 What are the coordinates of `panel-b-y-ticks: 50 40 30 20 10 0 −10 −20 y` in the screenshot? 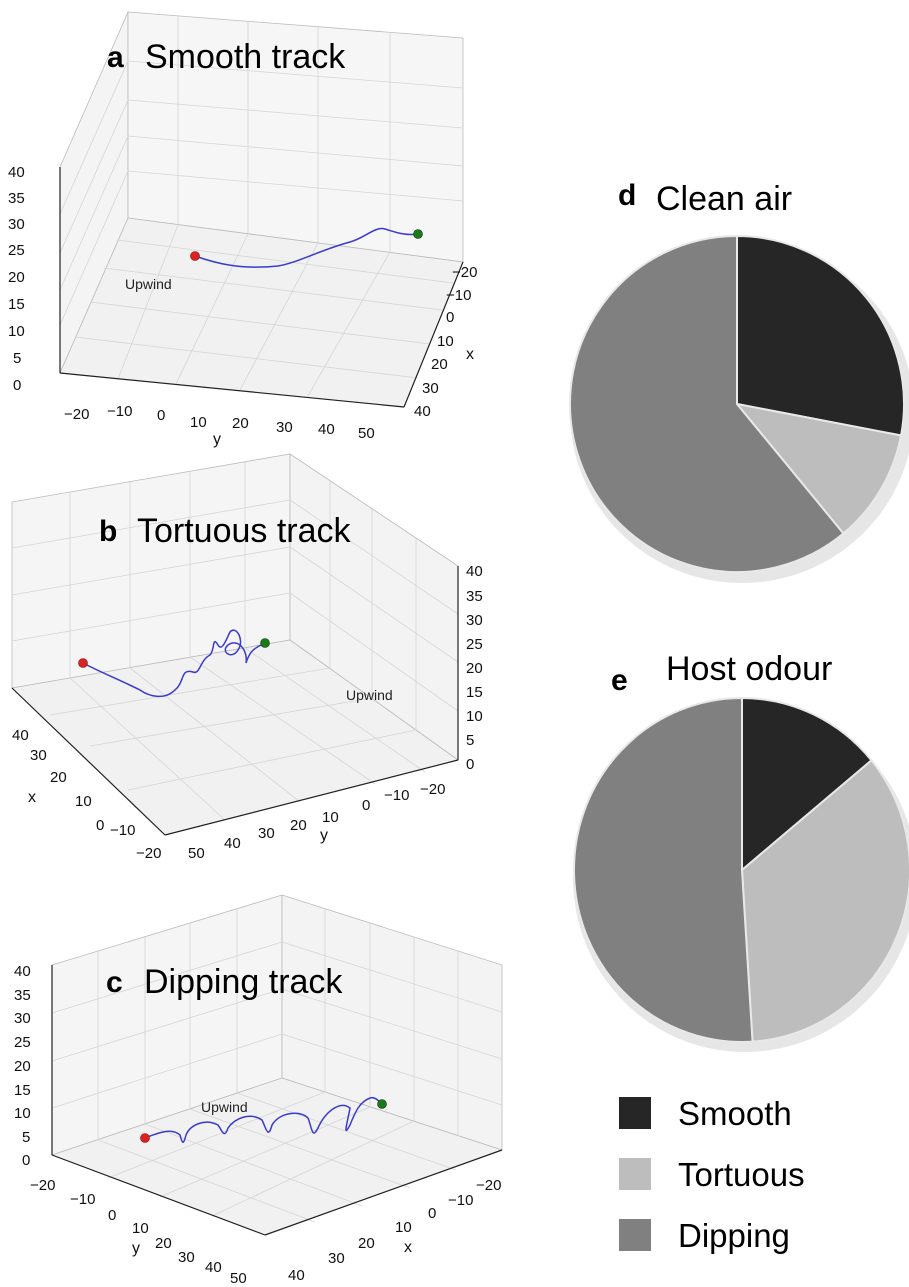 It's located at (316, 821).